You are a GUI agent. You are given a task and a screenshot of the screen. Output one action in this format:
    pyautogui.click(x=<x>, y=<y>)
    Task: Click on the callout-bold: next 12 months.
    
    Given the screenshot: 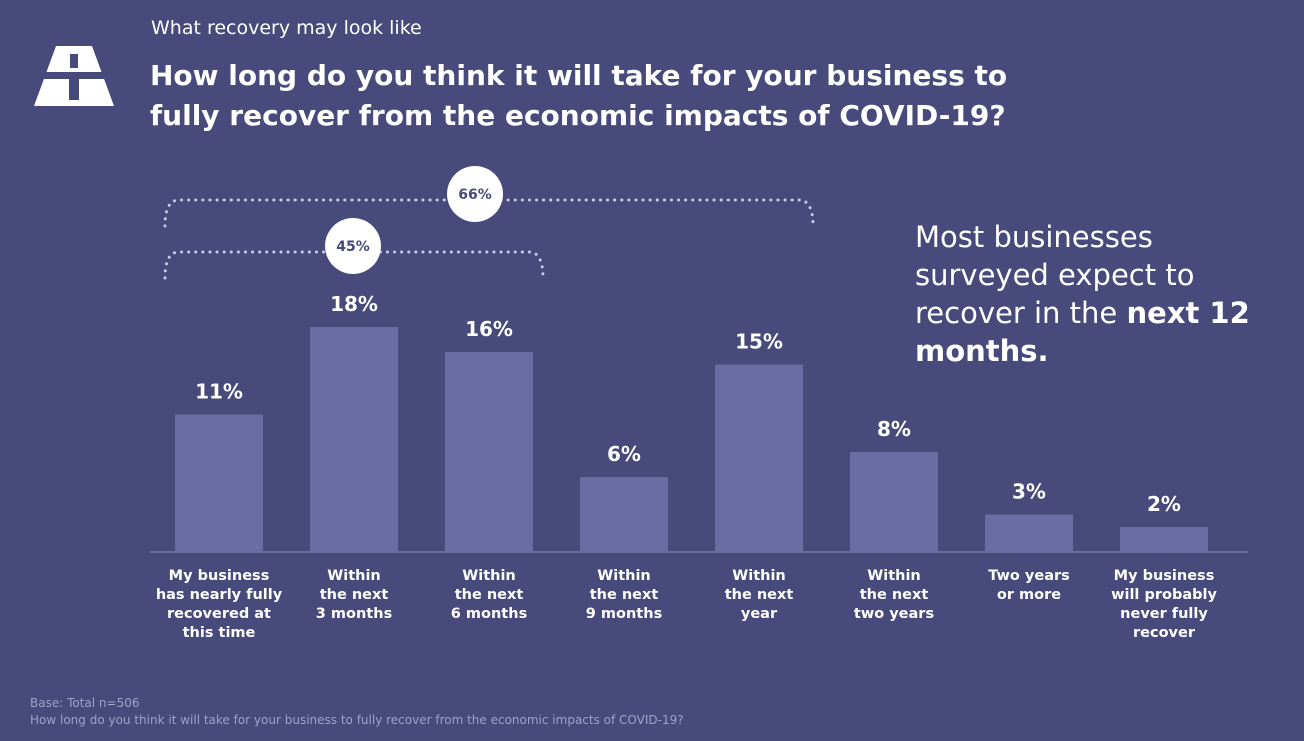 What is the action you would take?
    pyautogui.click(x=1082, y=332)
    